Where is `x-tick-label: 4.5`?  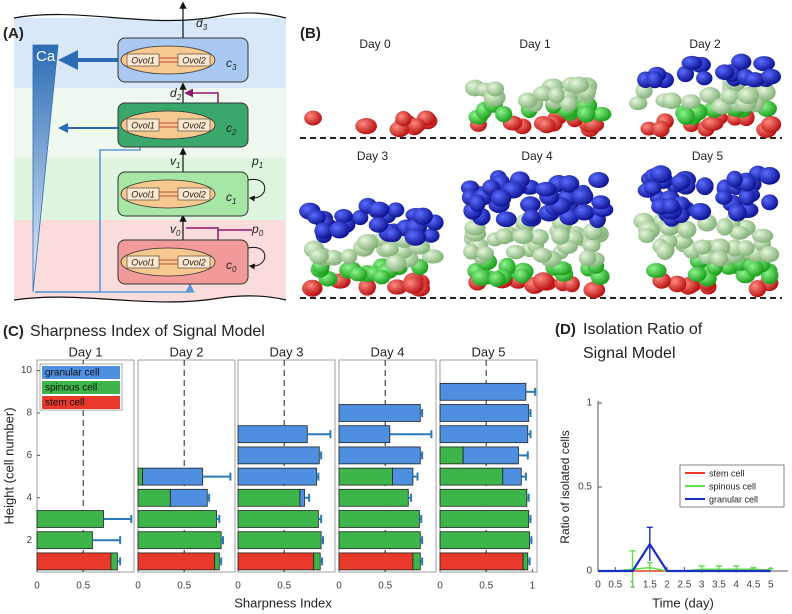 x-tick-label: 4.5 is located at coordinates (754, 585).